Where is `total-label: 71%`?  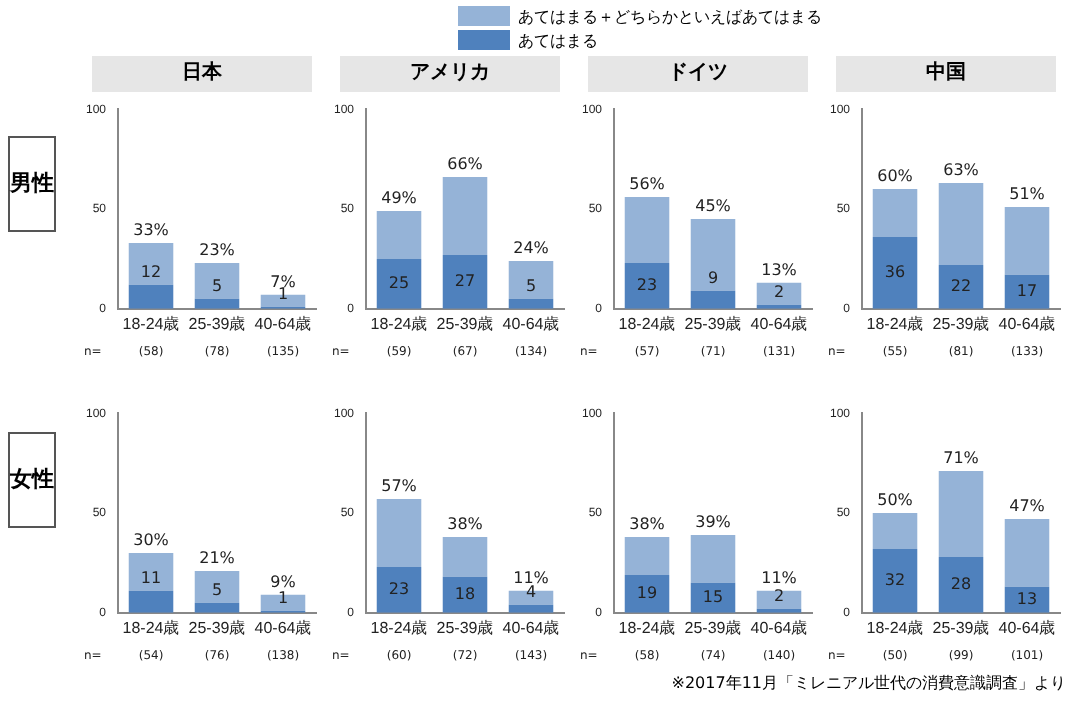 total-label: 71% is located at coordinates (961, 458).